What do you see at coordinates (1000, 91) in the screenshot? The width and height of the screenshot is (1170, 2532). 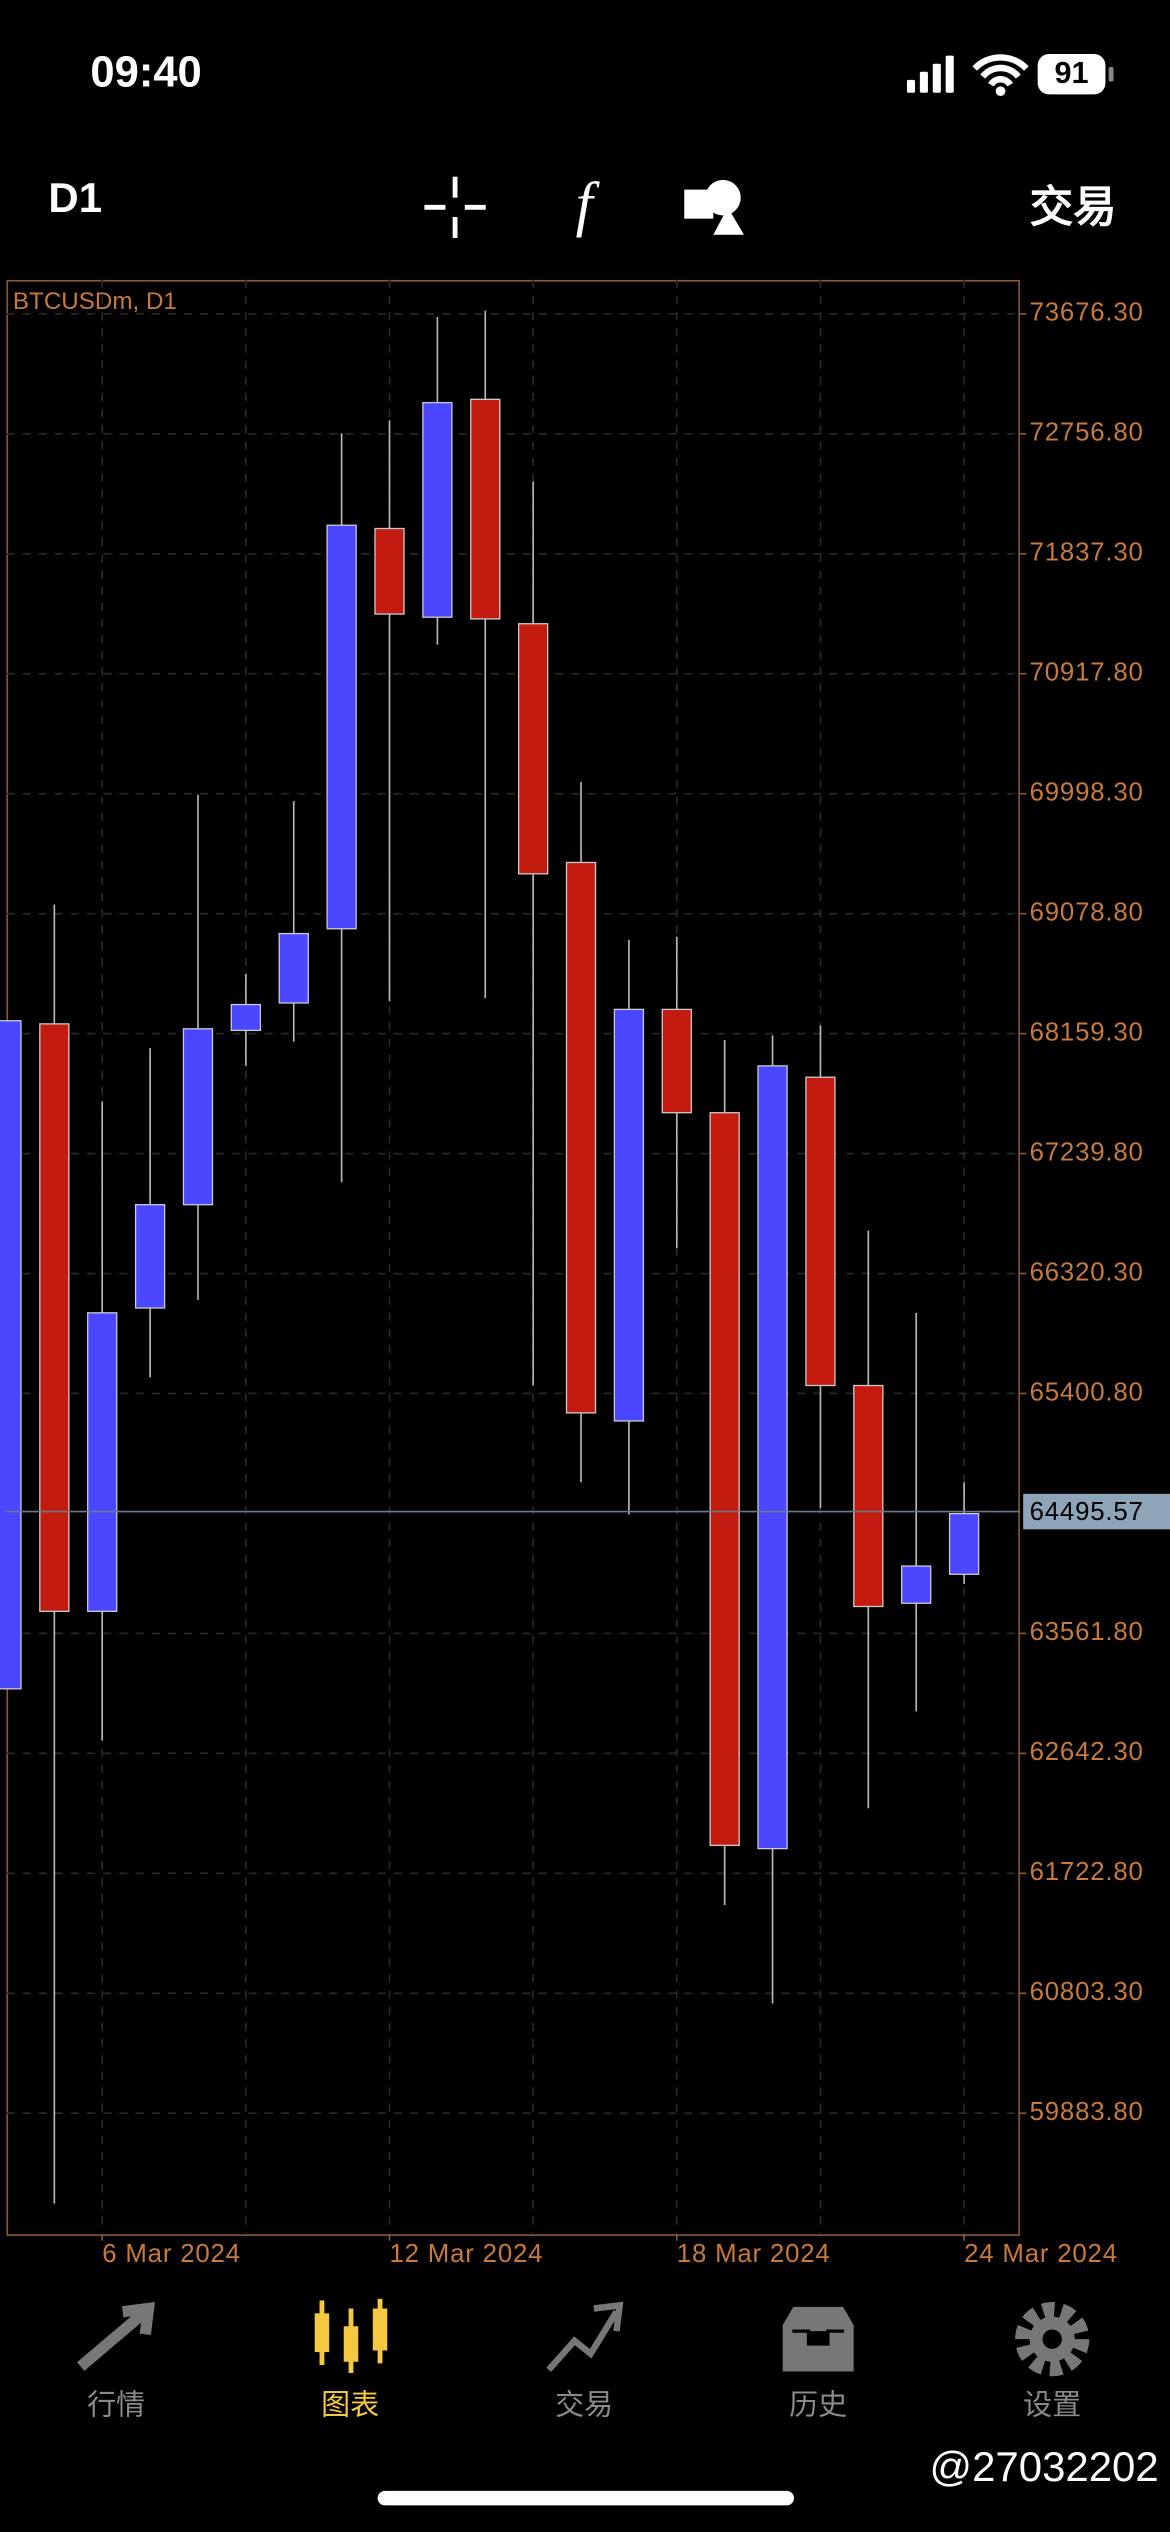 I see `wifi-dot` at bounding box center [1000, 91].